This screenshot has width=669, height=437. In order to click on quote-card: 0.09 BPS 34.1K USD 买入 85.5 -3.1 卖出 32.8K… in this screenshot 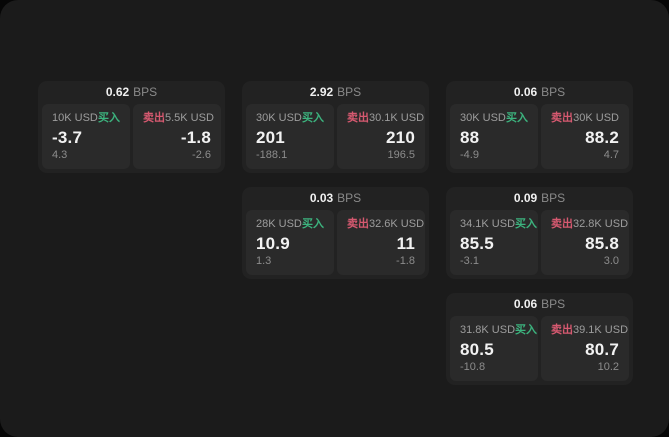, I will do `click(539, 233)`.